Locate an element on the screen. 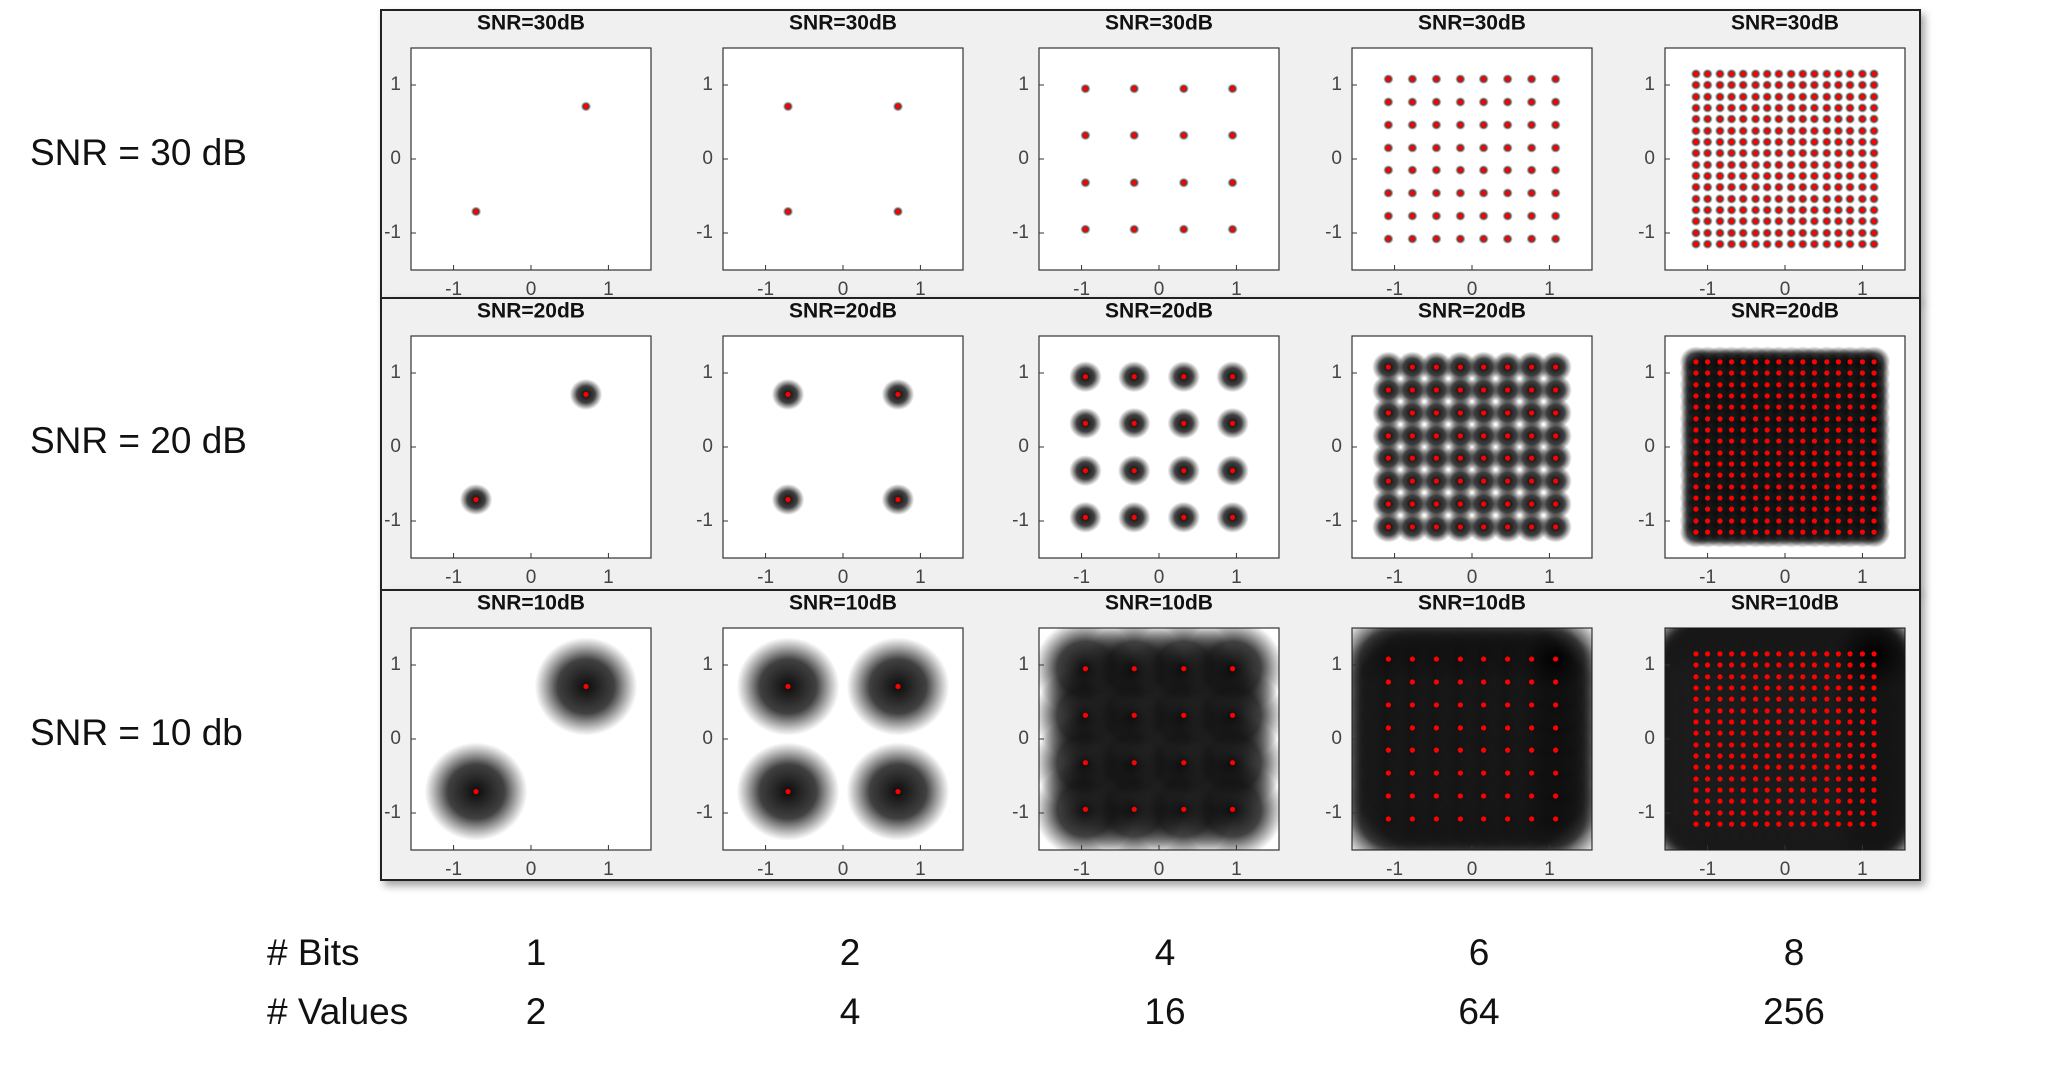 This screenshot has width=2048, height=1085. plot-title: SNR=30dB is located at coordinates (843, 23).